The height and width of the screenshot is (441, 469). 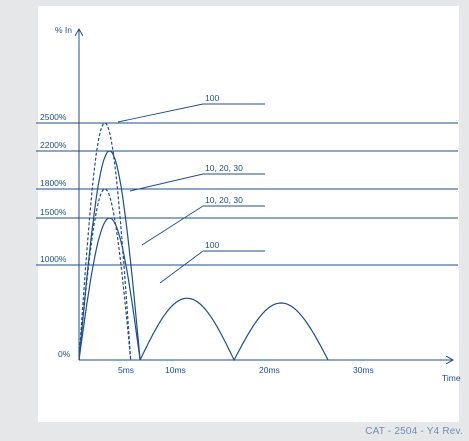 What do you see at coordinates (175, 370) in the screenshot?
I see `x-tick-label: 10ms` at bounding box center [175, 370].